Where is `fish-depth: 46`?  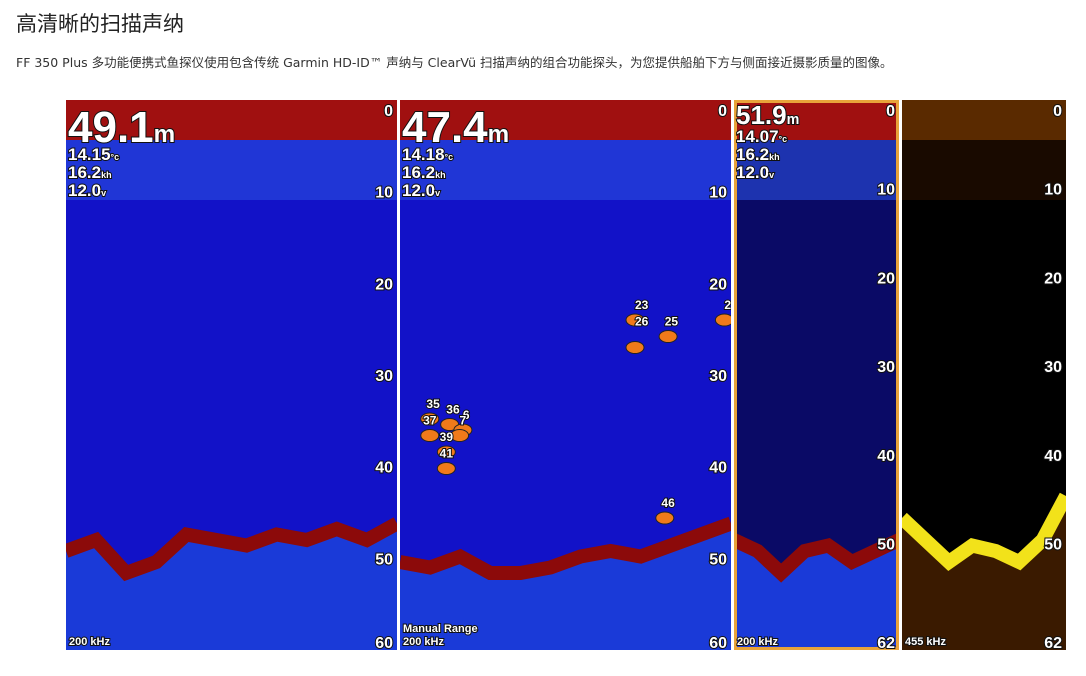 fish-depth: 46 is located at coordinates (668, 503).